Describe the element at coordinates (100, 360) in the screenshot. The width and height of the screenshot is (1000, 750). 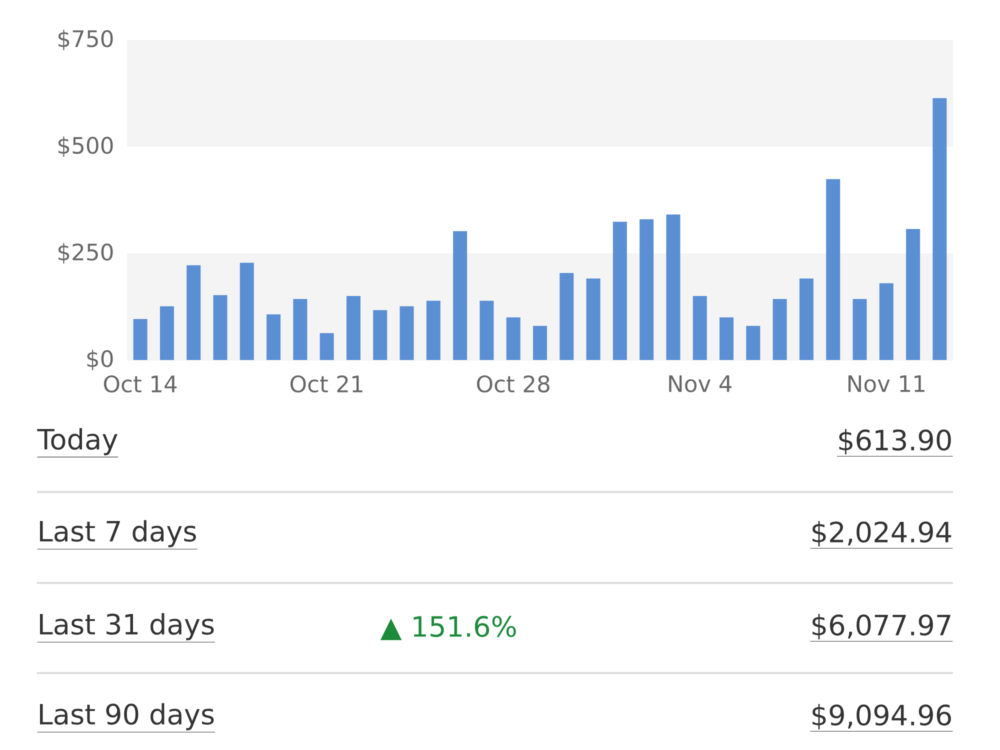
I see `y-tick-label: $0` at that location.